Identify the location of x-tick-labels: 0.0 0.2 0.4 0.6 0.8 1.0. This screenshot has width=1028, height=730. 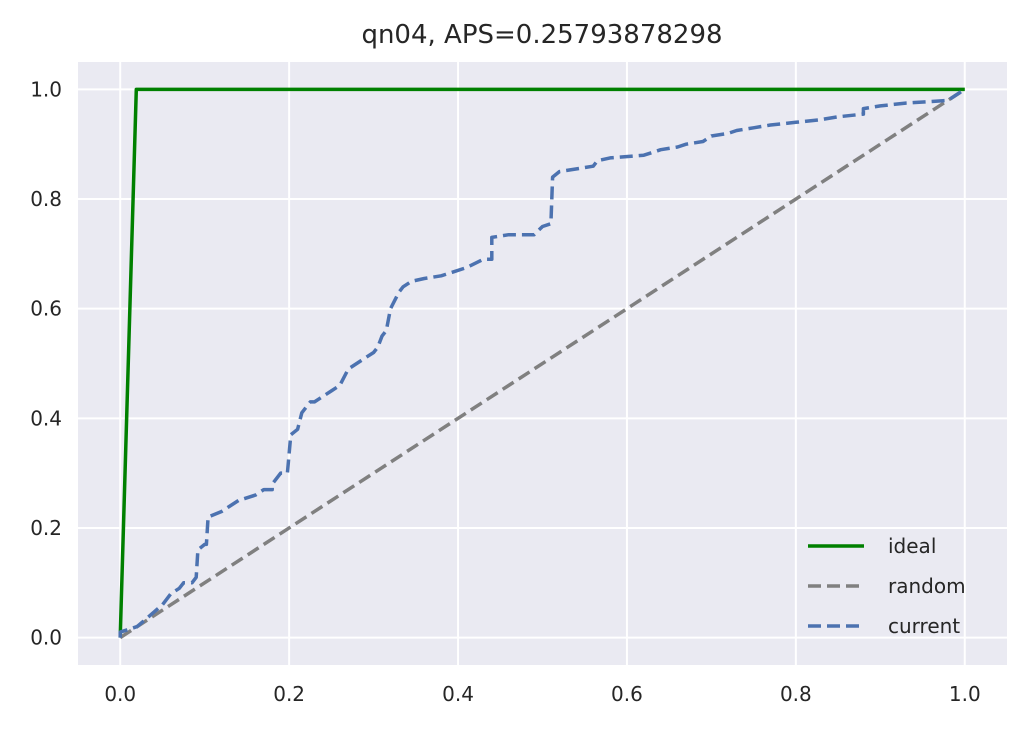
(542, 694).